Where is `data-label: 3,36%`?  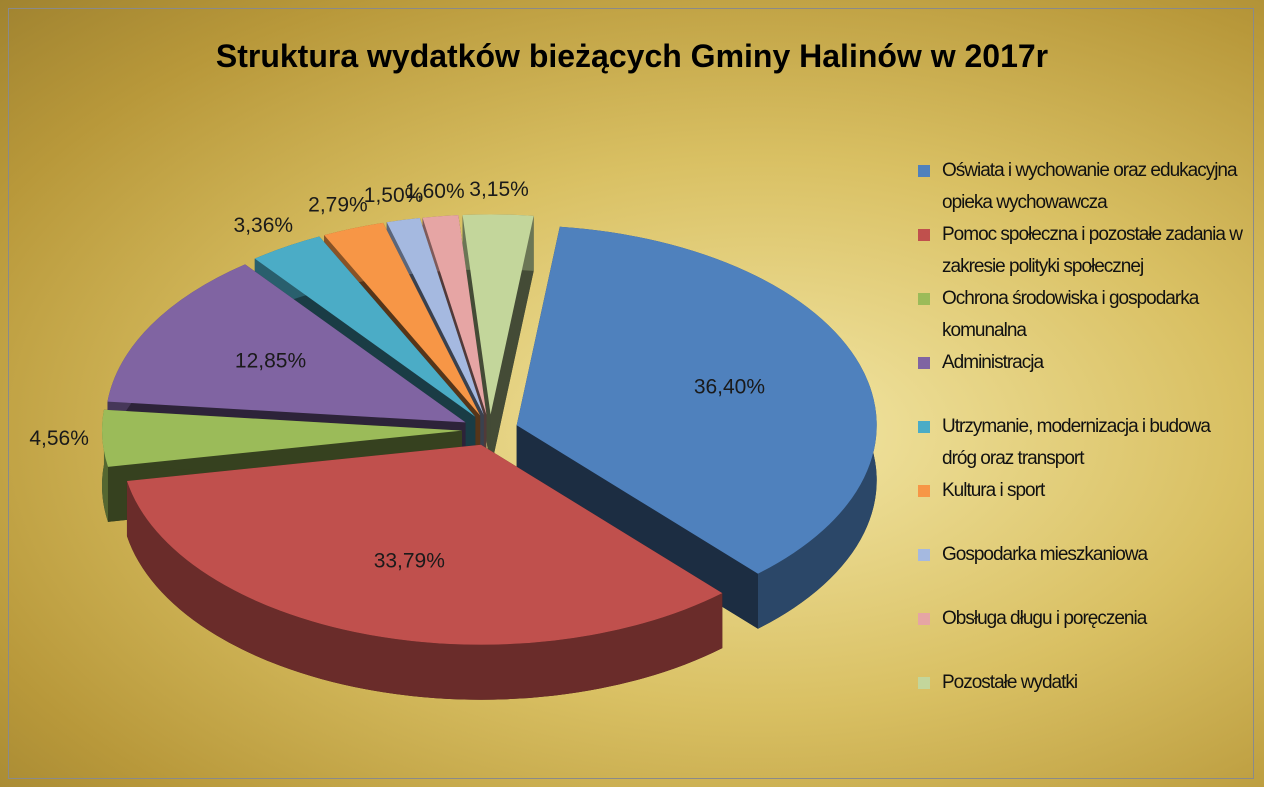 data-label: 3,36% is located at coordinates (264, 225).